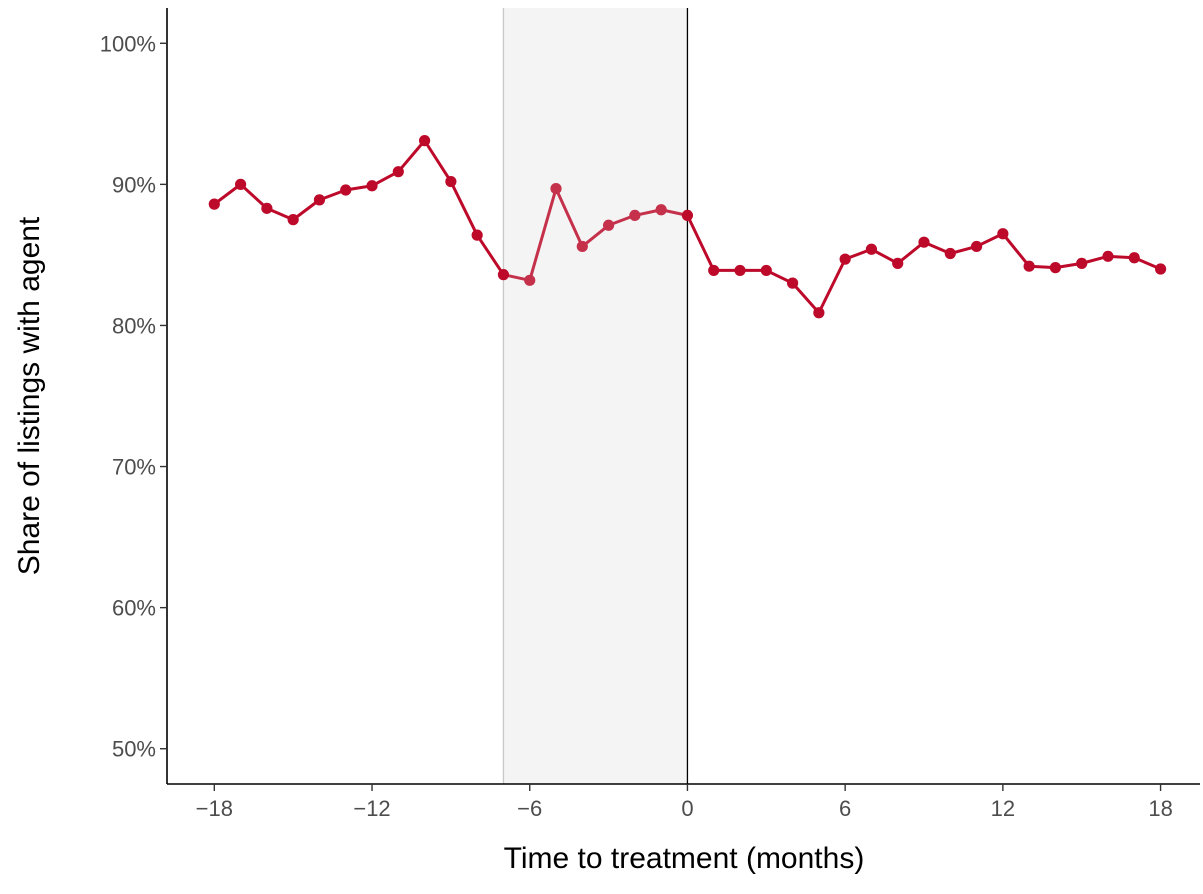 This screenshot has height=894, width=1203. I want to click on y-tick-label: 60%, so click(134, 608).